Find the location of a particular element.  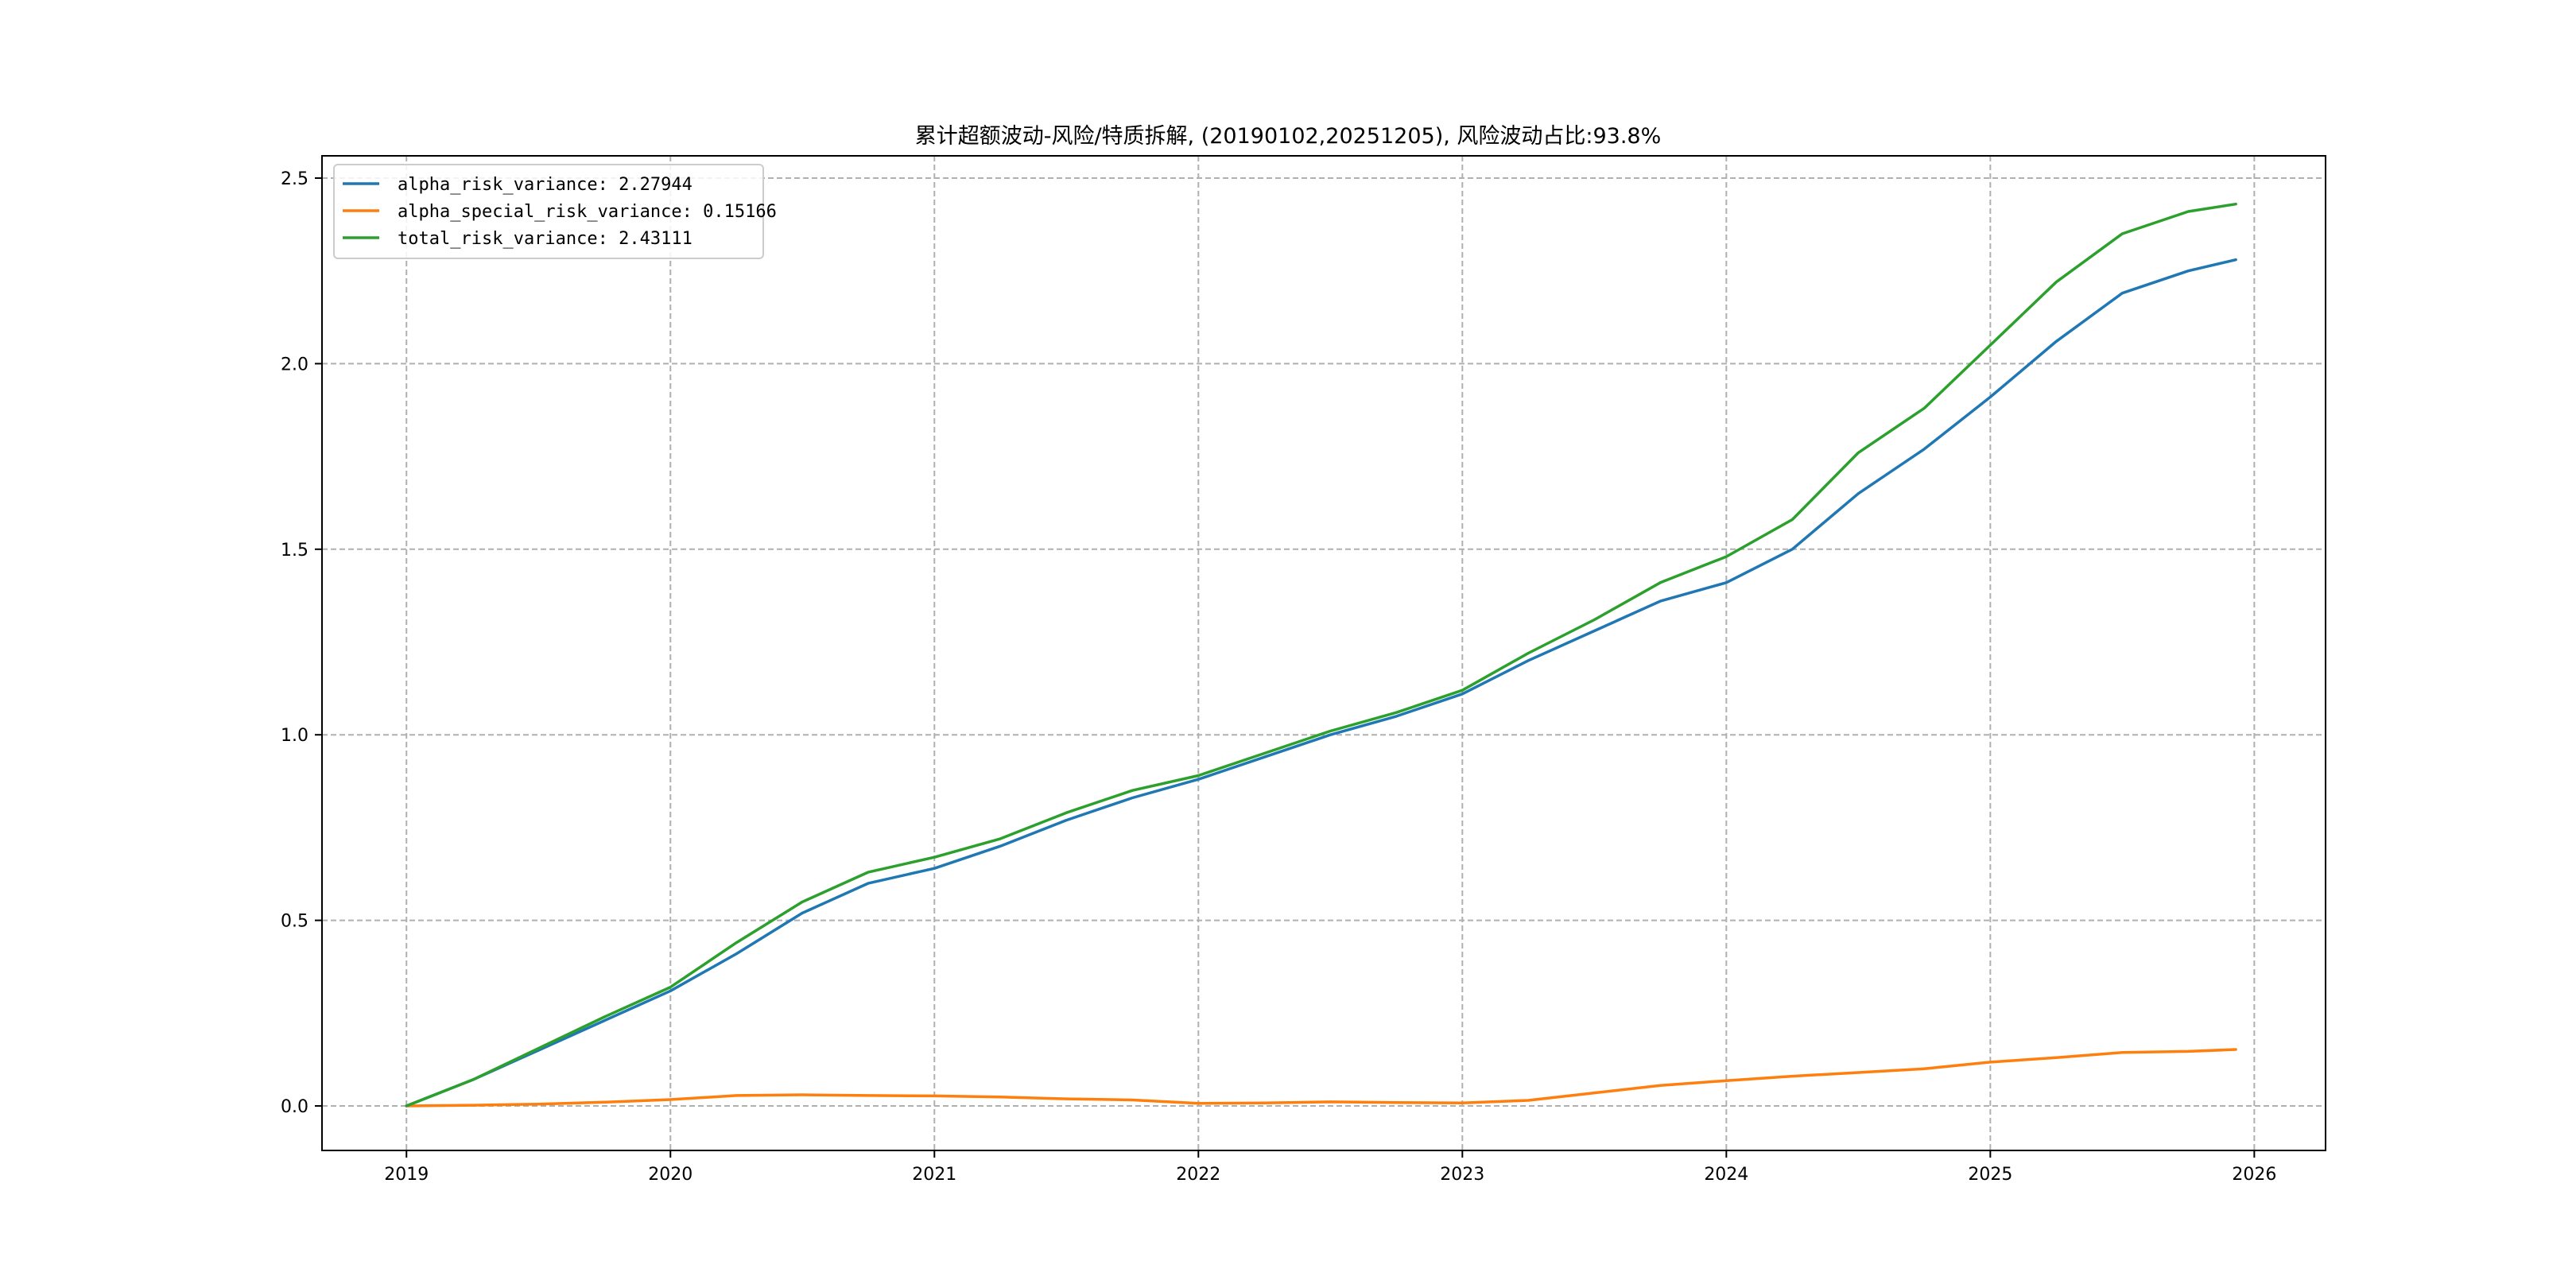

y-tick-label-0.0: 0.0 is located at coordinates (294, 1107).